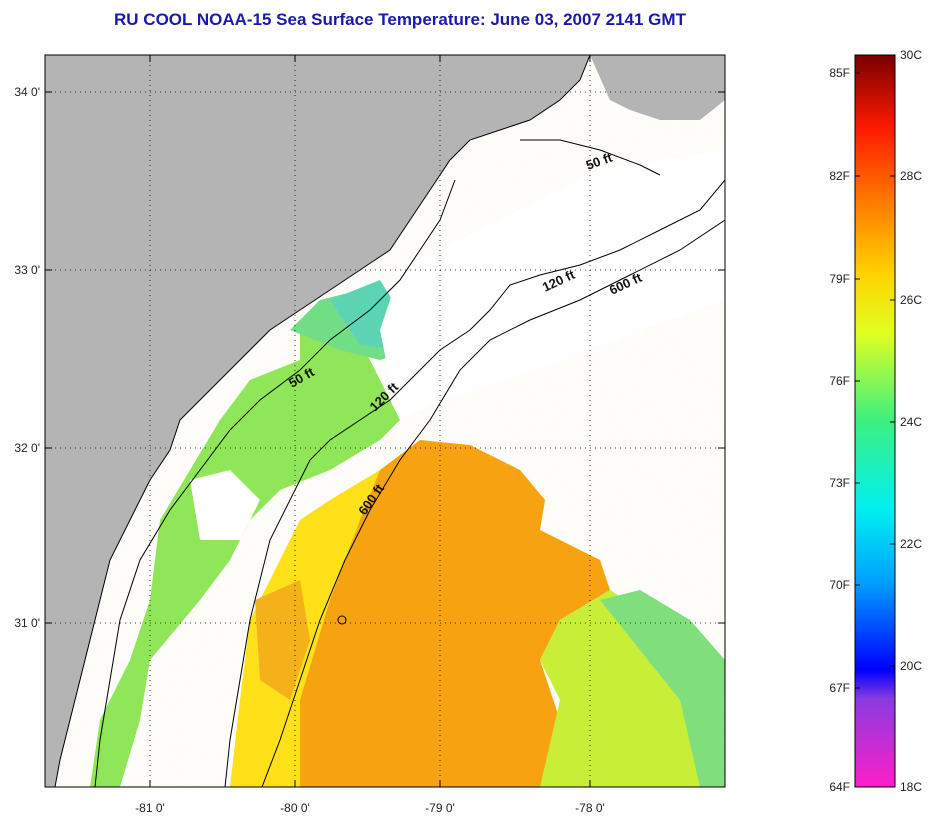 The image size is (936, 817). What do you see at coordinates (839, 176) in the screenshot?
I see `colorbar-f-label: 82F` at bounding box center [839, 176].